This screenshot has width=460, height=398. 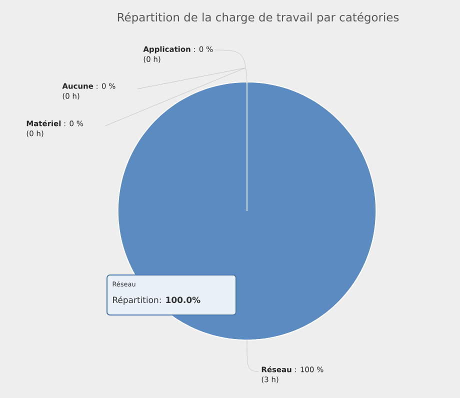 I want to click on text: Répartition: 100.0%, so click(x=156, y=300).